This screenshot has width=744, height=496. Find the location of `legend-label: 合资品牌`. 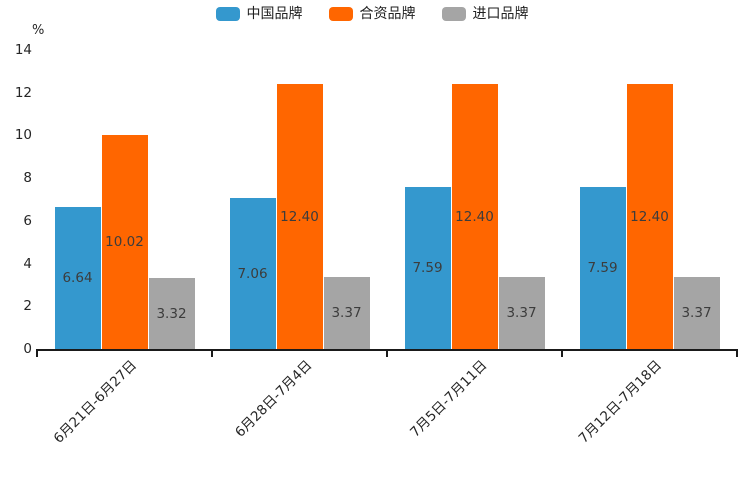

legend-label: 合资品牌 is located at coordinates (387, 14).